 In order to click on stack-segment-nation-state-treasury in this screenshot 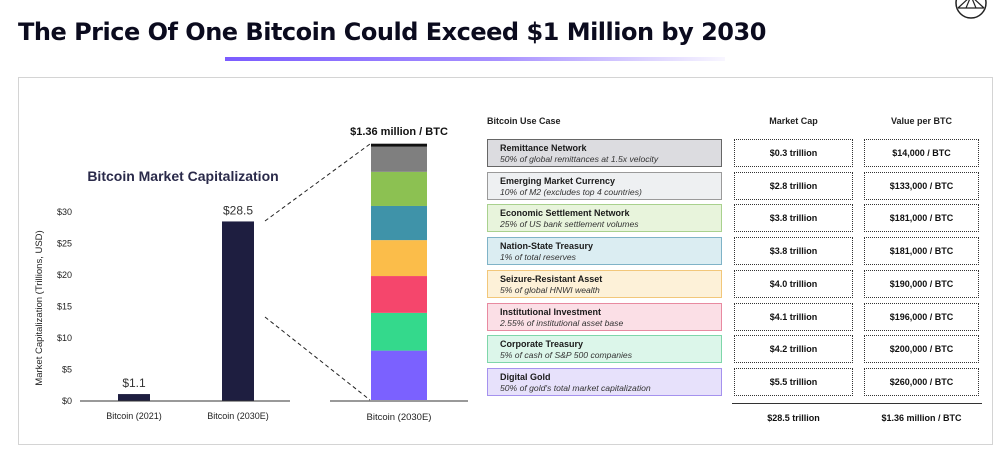, I will do `click(399, 223)`.